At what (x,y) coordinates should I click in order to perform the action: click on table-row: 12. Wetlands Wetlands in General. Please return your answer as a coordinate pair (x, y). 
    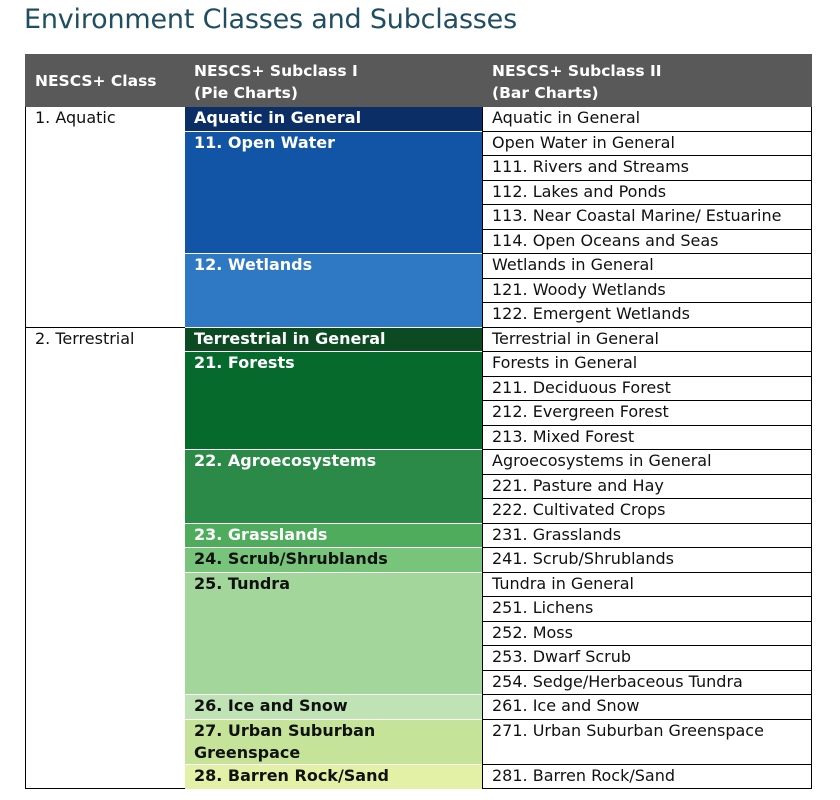
    Looking at the image, I should click on (419, 290).